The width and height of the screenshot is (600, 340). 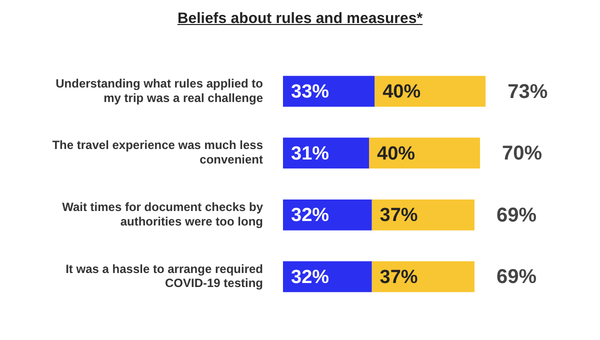 What do you see at coordinates (163, 214) in the screenshot?
I see `y-tick-label: Wait times for document checks by authorities were too long` at bounding box center [163, 214].